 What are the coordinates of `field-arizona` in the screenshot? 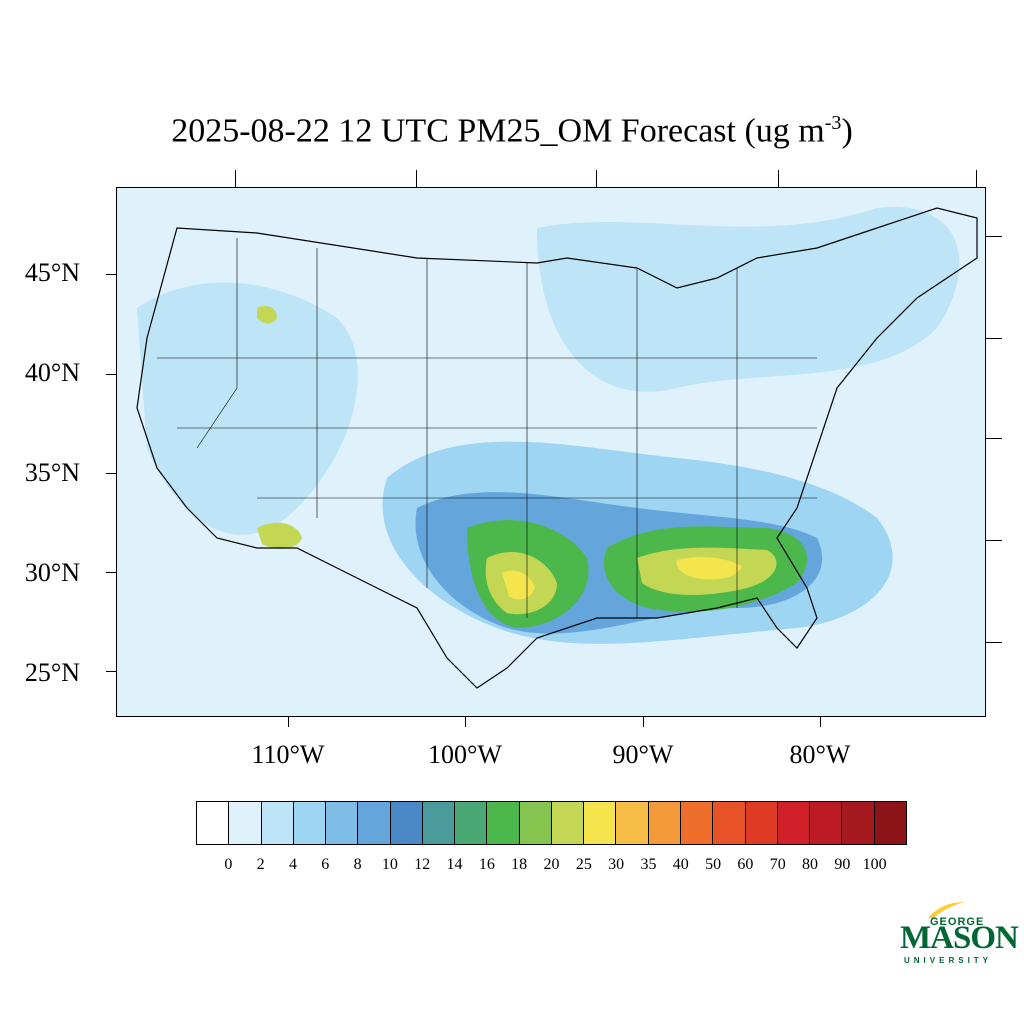 It's located at (279, 535).